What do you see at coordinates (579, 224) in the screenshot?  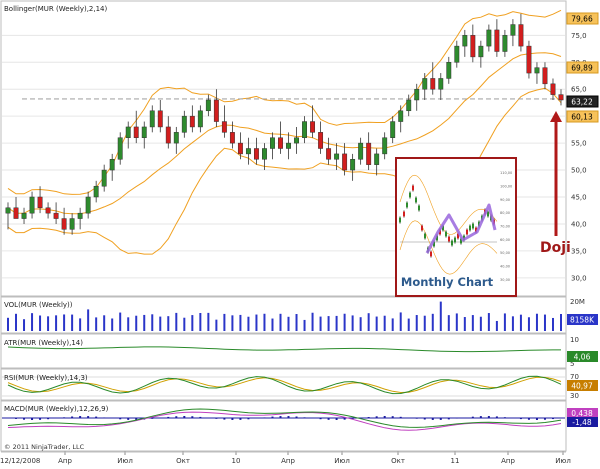 I see `price-tick-label: 40,0` at bounding box center [579, 224].